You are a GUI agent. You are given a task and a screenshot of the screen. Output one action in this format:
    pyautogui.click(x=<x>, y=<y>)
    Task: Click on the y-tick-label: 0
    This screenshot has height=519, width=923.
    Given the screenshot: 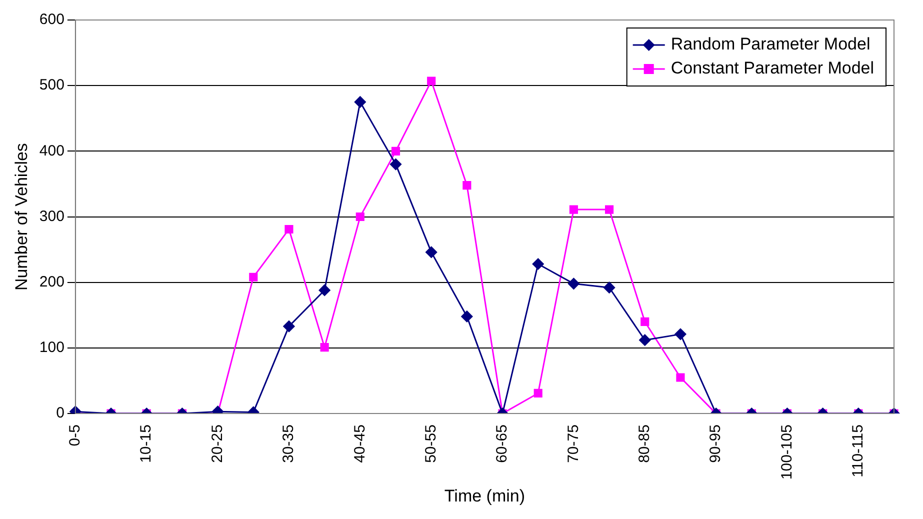 What is the action you would take?
    pyautogui.click(x=60, y=413)
    